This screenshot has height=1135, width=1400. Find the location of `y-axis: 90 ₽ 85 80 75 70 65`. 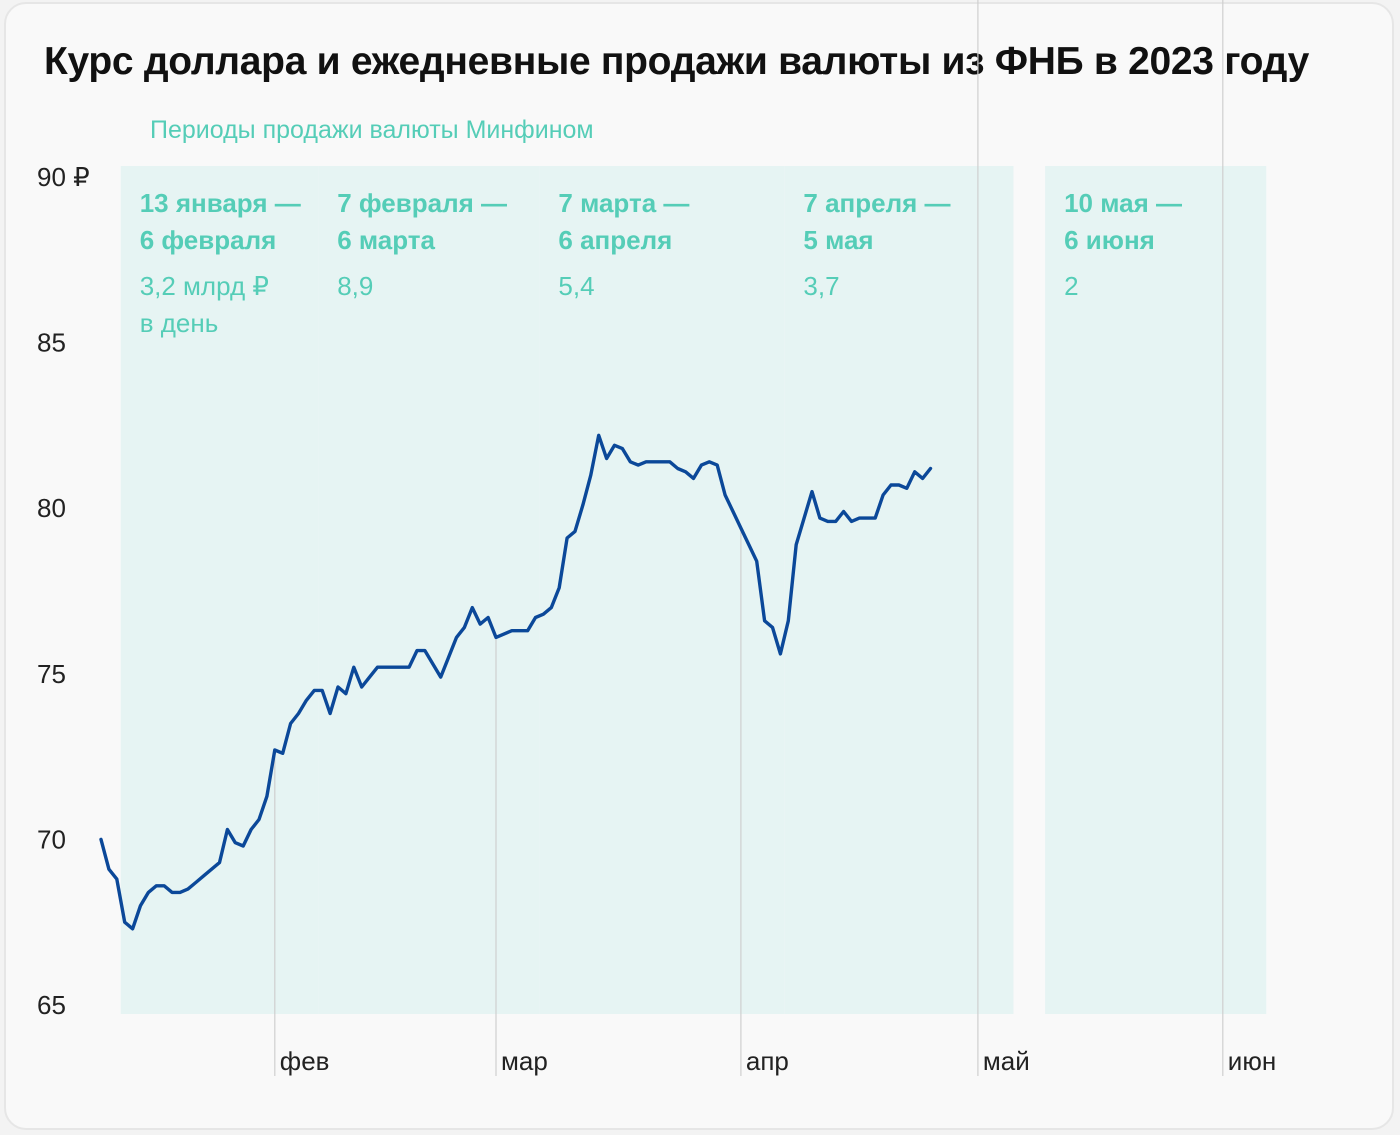

y-axis: 90 ₽ 85 80 75 70 65 is located at coordinates (63, 591).